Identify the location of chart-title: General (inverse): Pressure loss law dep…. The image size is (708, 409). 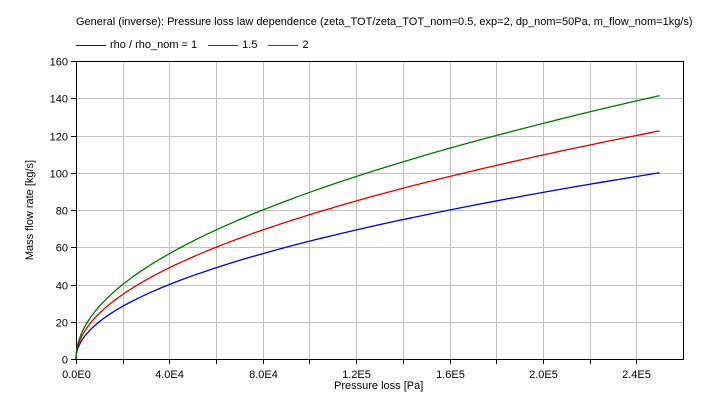
(384, 22).